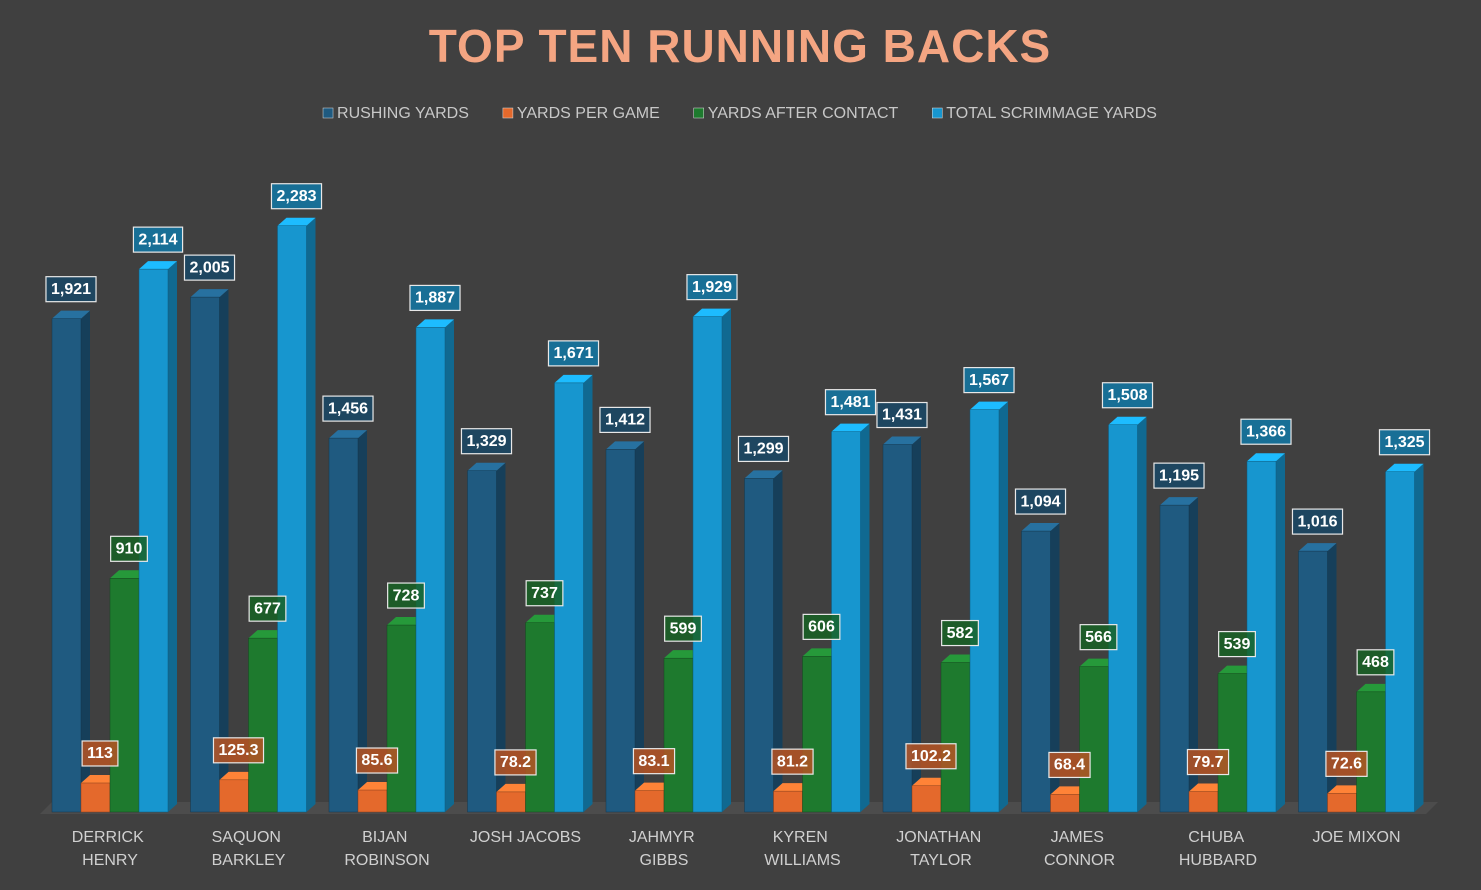  What do you see at coordinates (1218, 837) in the screenshot?
I see `x-tick-line: CHUBA` at bounding box center [1218, 837].